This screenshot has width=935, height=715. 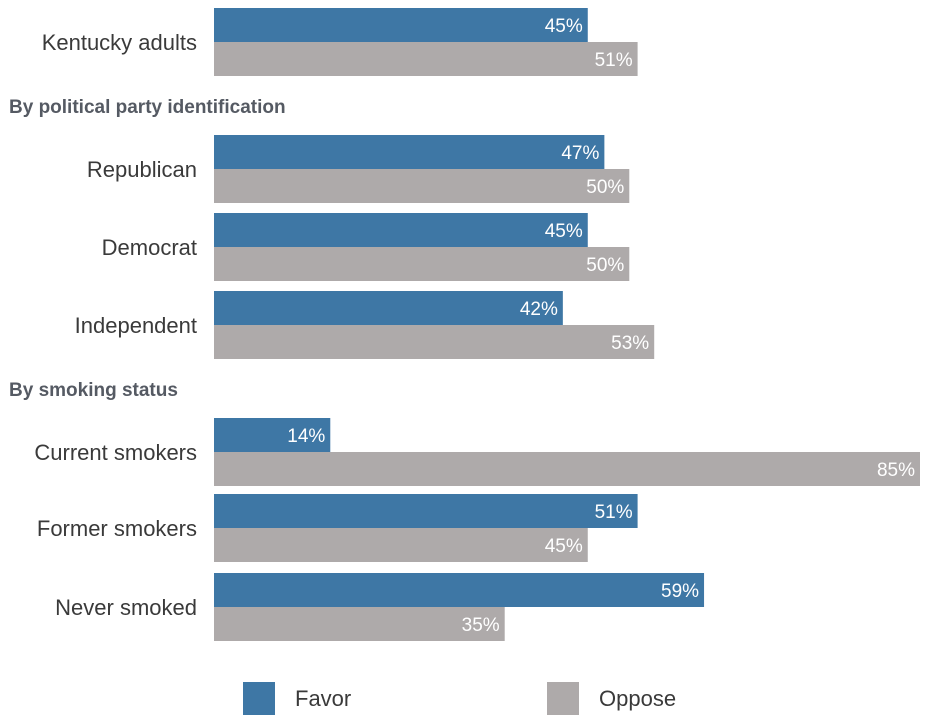 I want to click on data-label-oppose-current-smokers: 85%, so click(x=896, y=470).